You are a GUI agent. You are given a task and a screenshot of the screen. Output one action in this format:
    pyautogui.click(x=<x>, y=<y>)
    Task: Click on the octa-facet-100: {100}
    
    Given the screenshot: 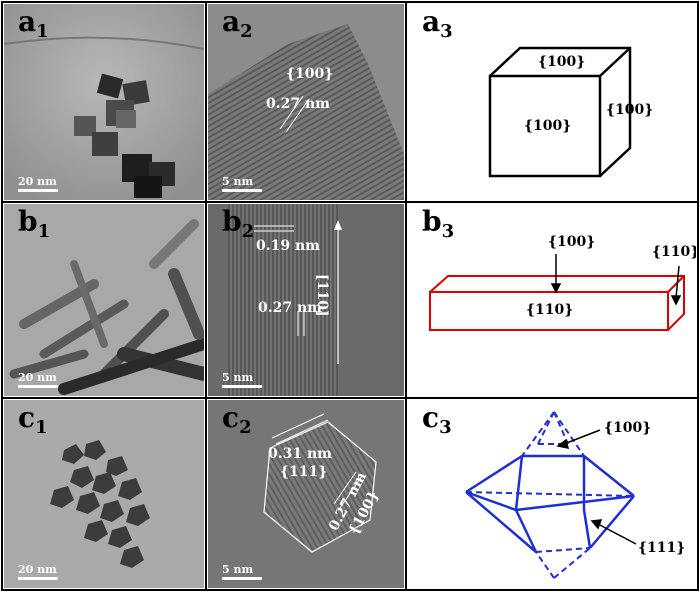 What is the action you would take?
    pyautogui.click(x=628, y=428)
    